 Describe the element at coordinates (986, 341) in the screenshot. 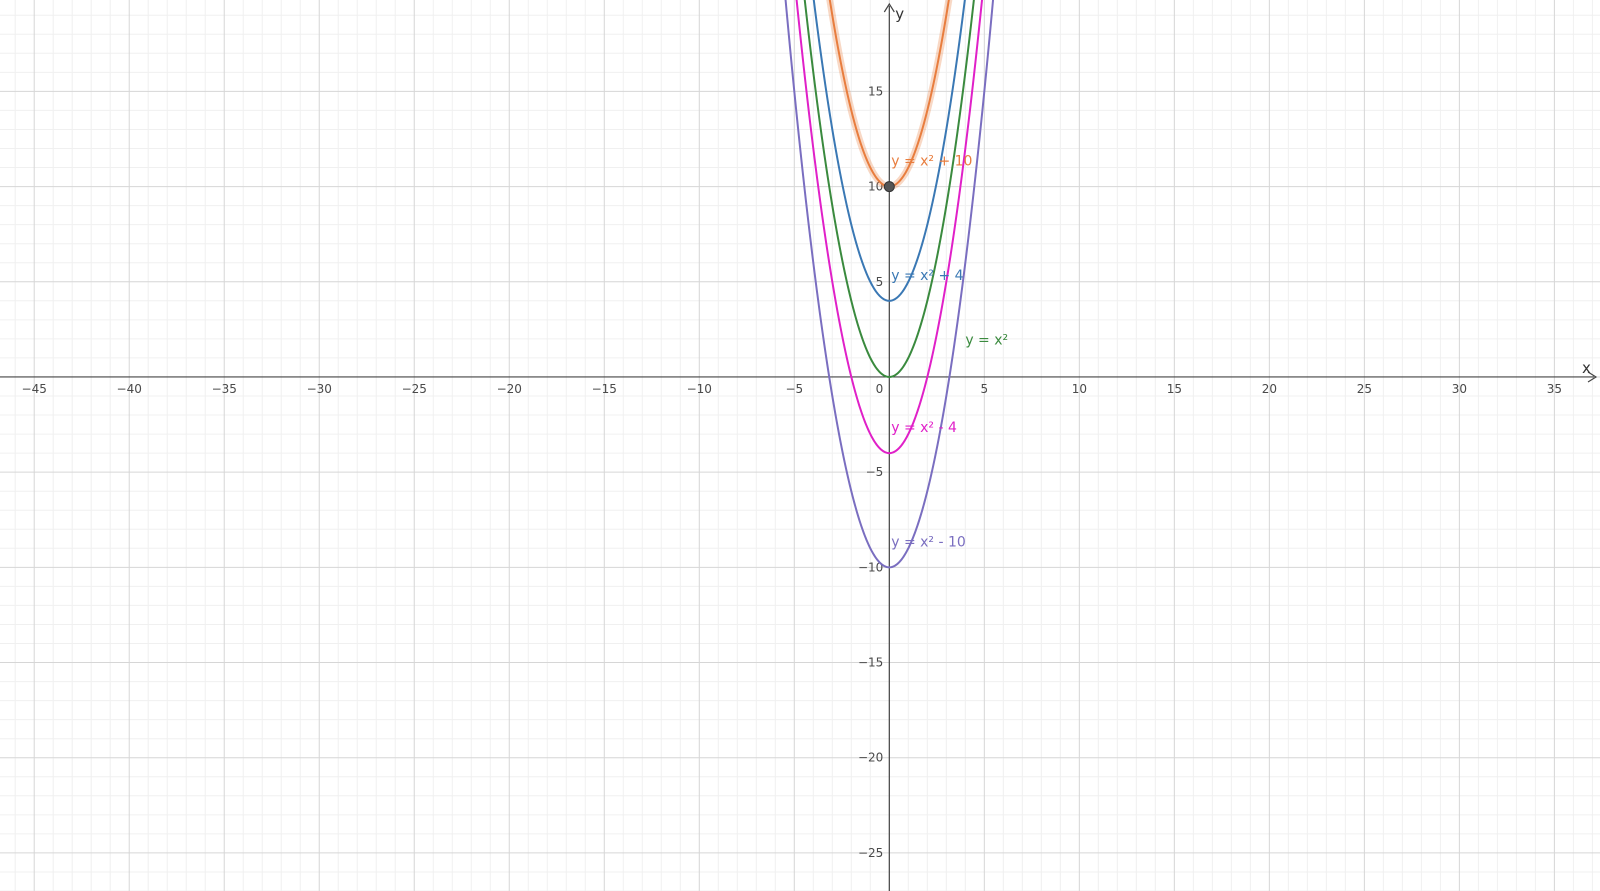

I see `curve-label: y = x²` at that location.